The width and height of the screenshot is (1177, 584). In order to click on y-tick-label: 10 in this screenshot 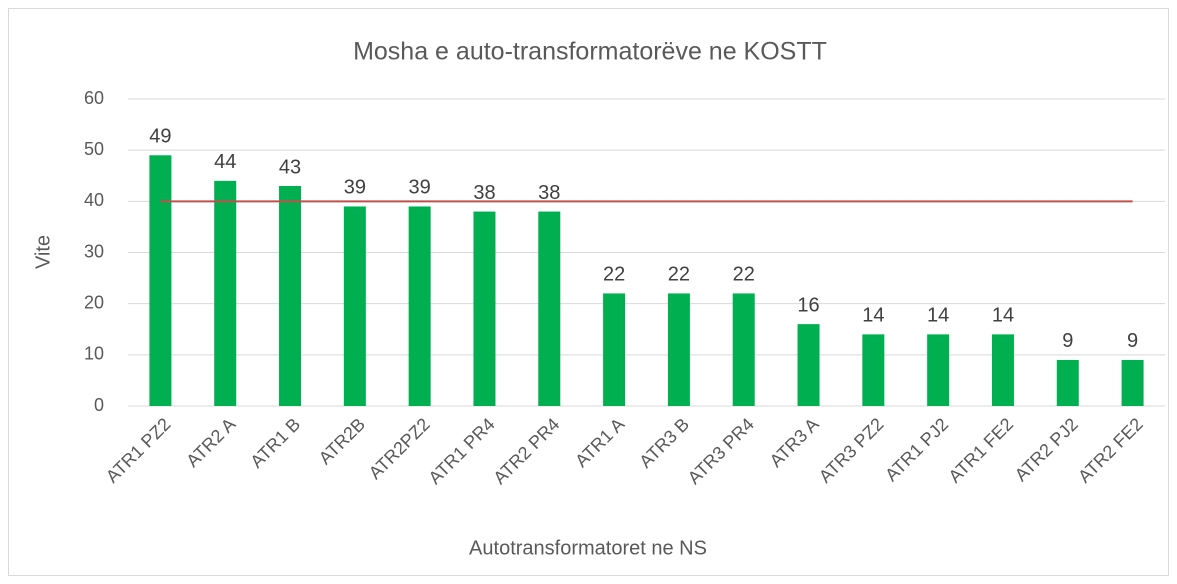, I will do `click(94, 354)`.